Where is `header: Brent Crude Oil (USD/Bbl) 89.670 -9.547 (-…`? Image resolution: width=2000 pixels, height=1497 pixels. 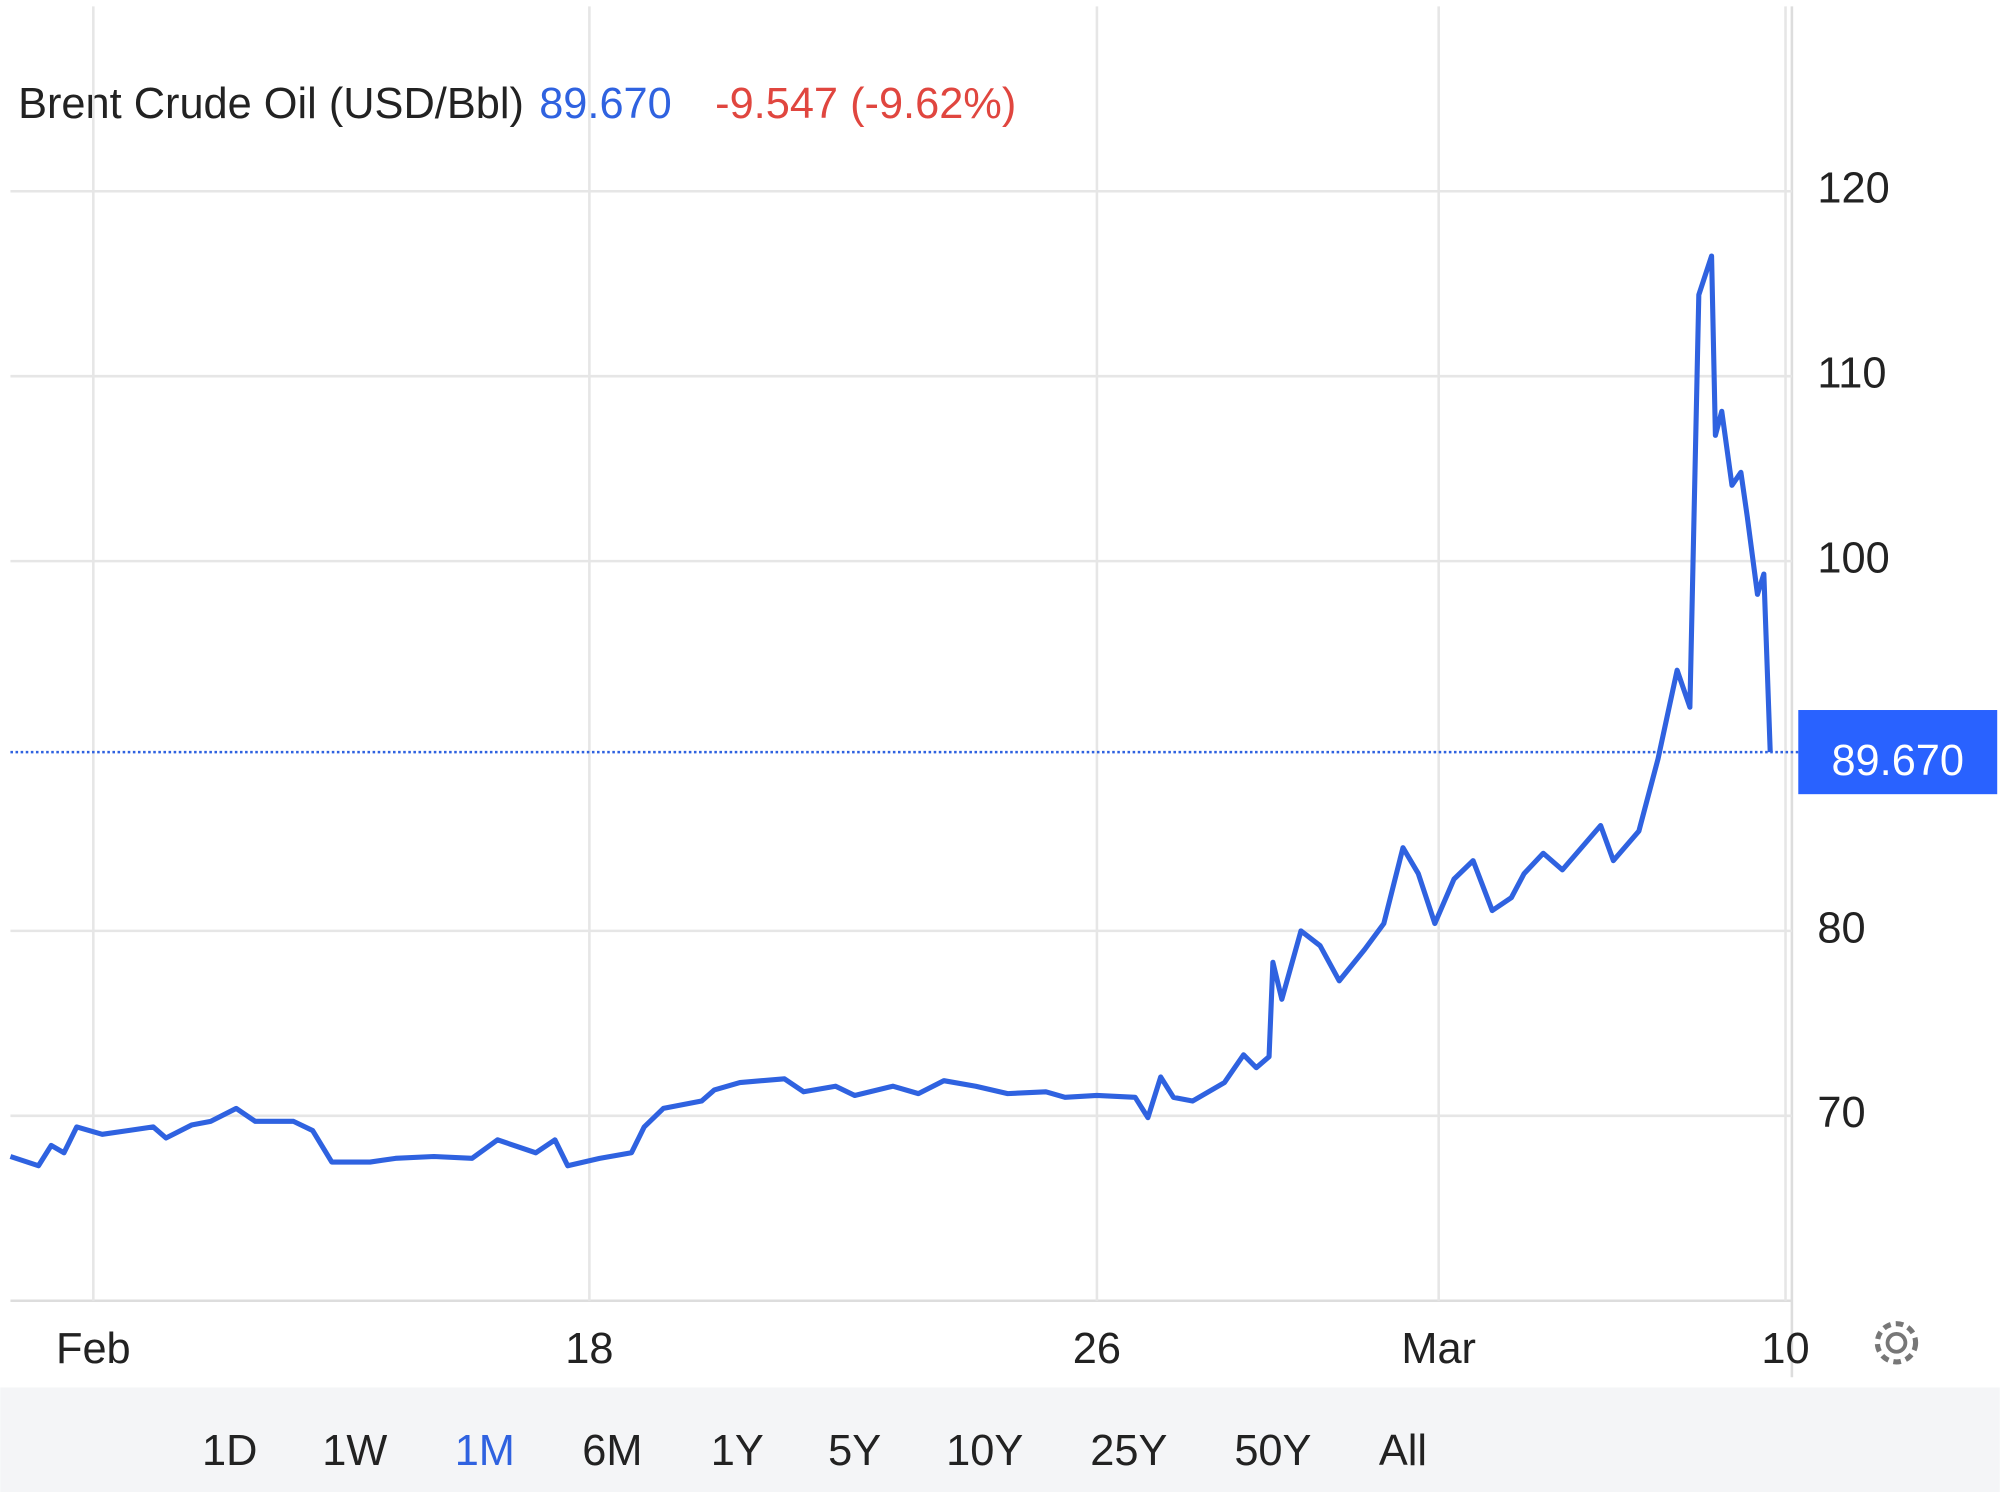
header: Brent Crude Oil (USD/Bbl) 89.670 -9.547 (-… is located at coordinates (517, 105).